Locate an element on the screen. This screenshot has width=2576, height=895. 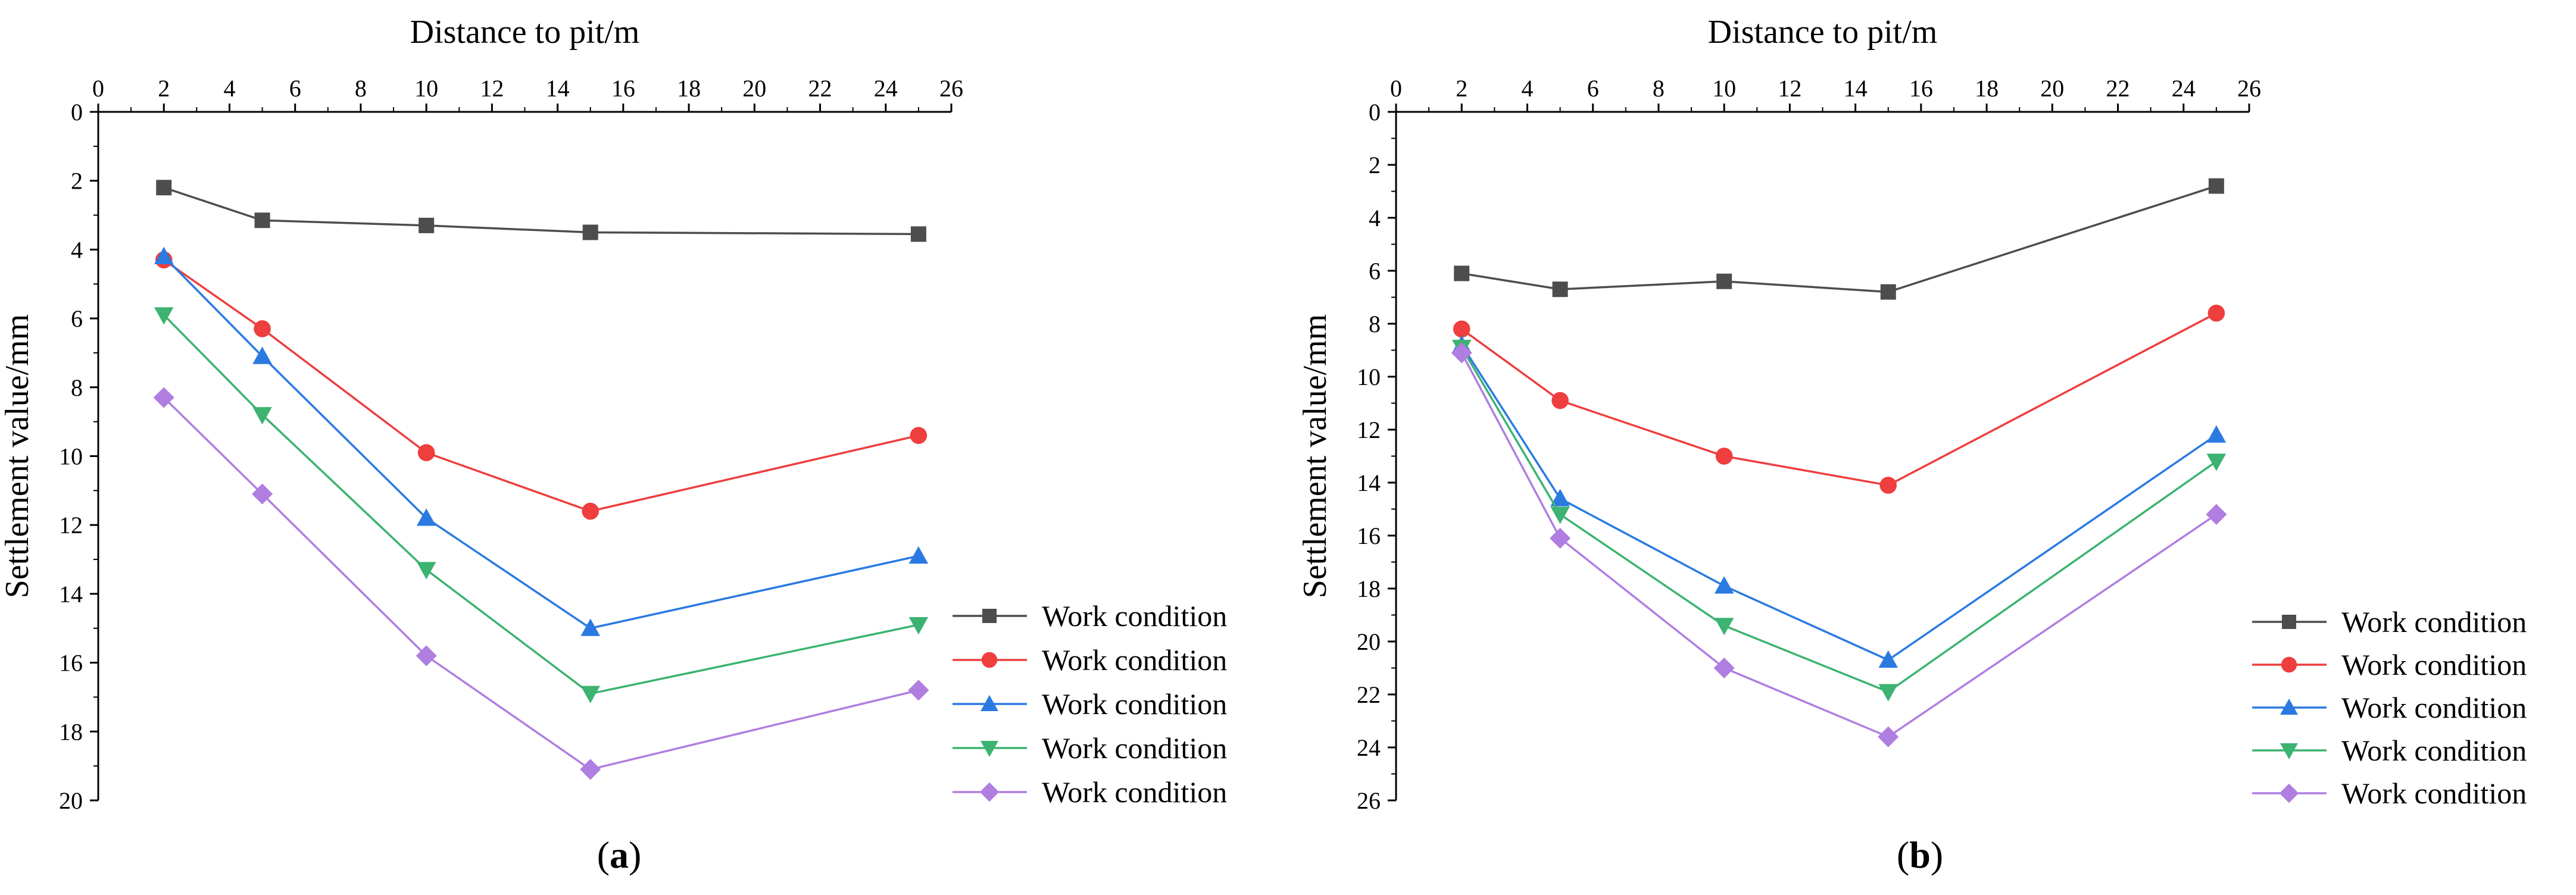
x-tick-label: 18 is located at coordinates (689, 88).